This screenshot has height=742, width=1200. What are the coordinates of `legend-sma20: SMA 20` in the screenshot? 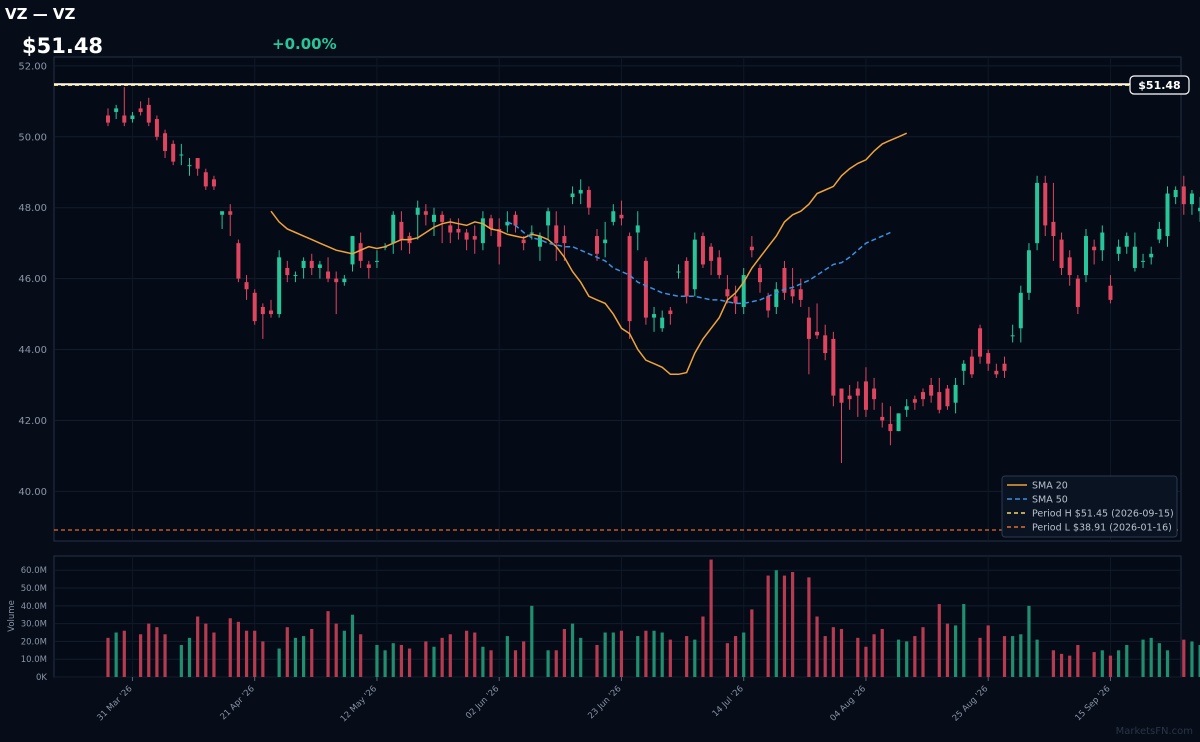 It's located at (1050, 486).